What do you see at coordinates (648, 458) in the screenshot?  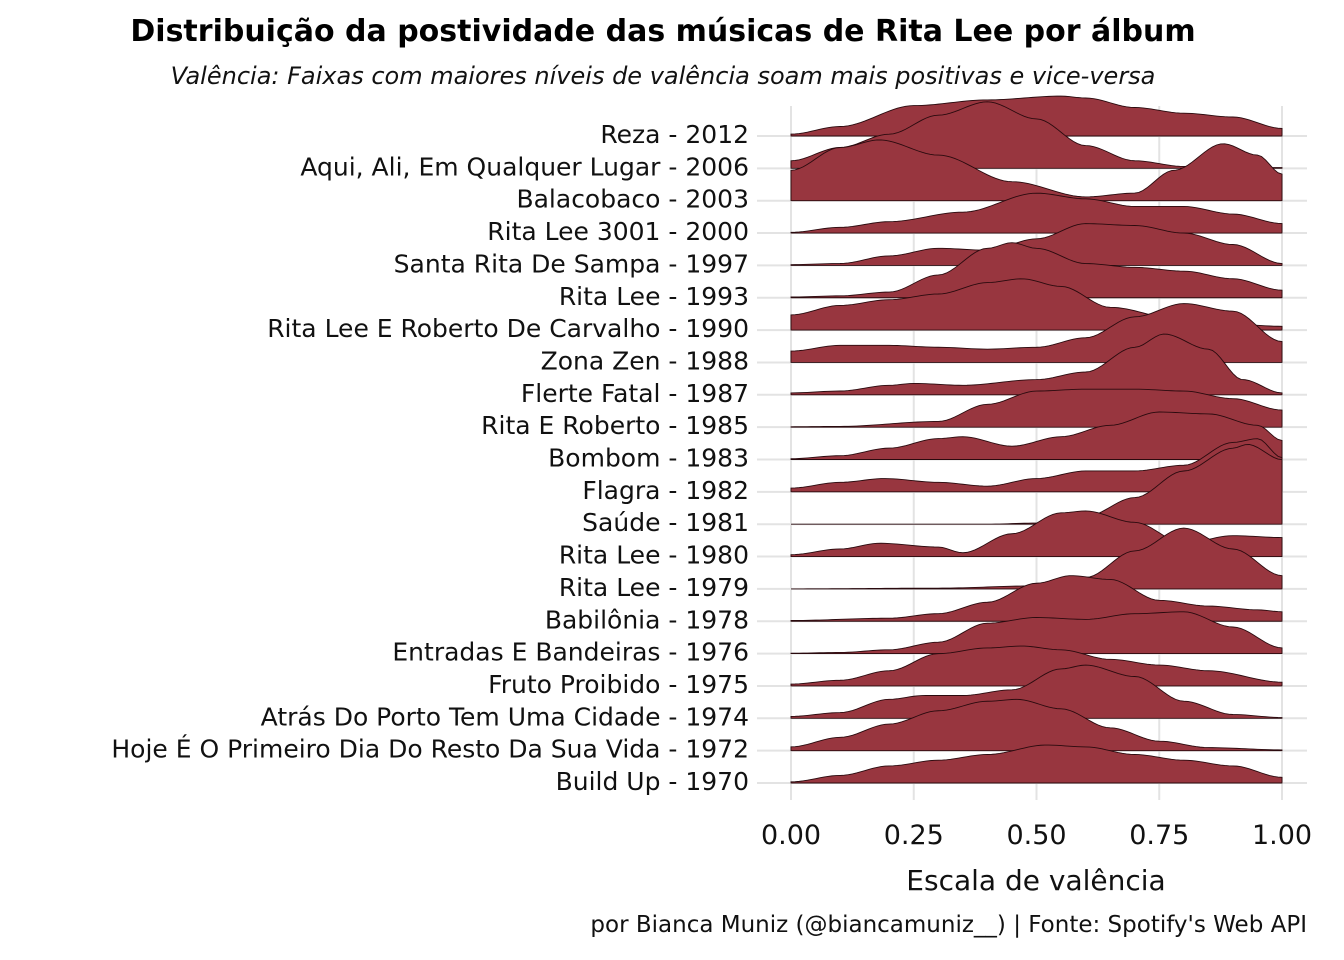 I see `category-label: Bombom - 1983` at bounding box center [648, 458].